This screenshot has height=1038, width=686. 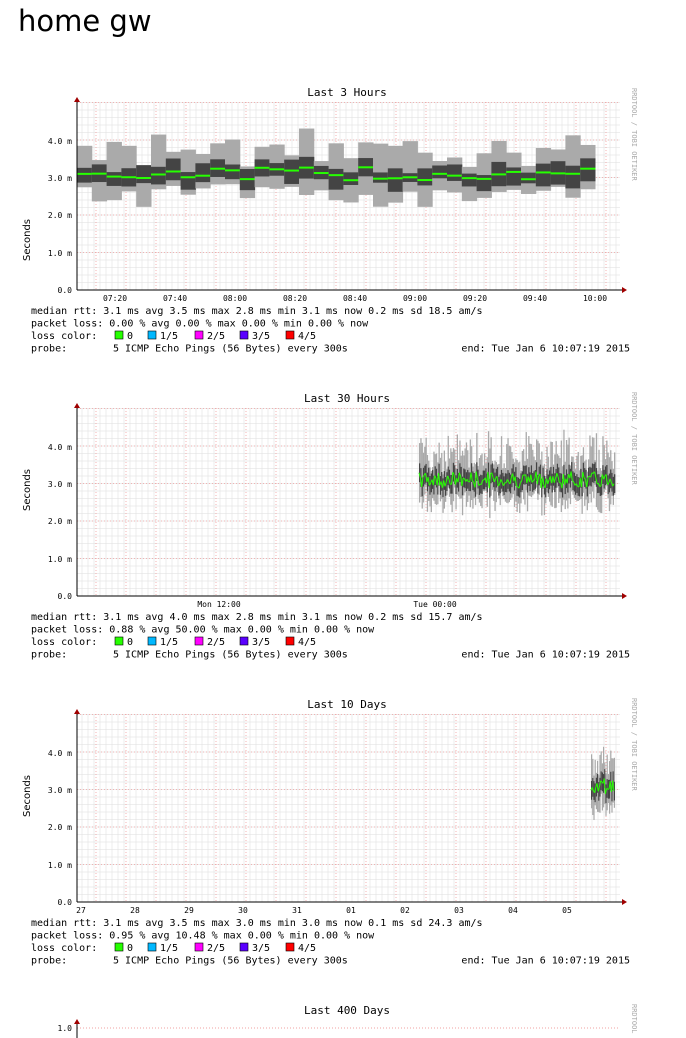 What do you see at coordinates (346, 92) in the screenshot?
I see `graph-title: Last 3 Hours` at bounding box center [346, 92].